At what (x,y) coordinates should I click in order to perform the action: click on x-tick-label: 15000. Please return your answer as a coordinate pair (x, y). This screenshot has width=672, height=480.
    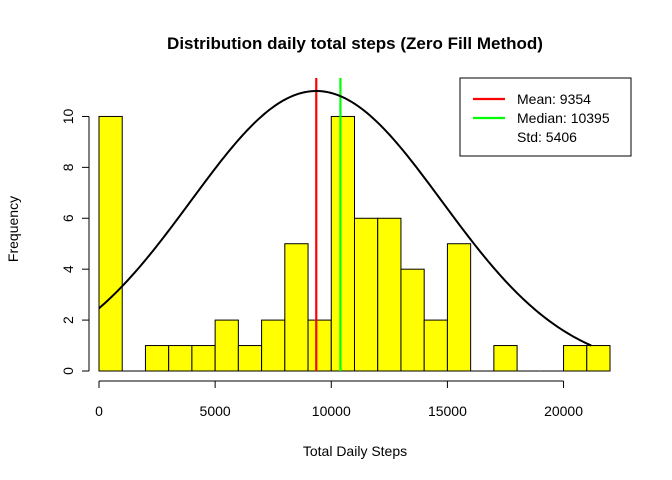
    Looking at the image, I should click on (447, 411).